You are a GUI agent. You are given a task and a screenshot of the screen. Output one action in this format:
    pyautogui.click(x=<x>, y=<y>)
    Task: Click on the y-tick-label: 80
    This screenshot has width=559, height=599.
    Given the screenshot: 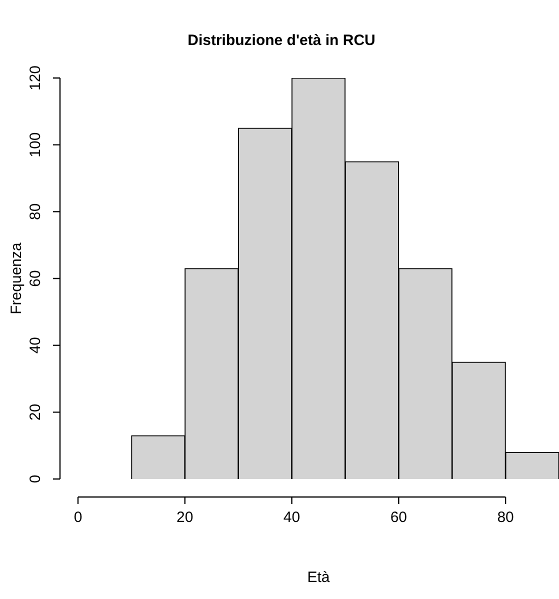 What is the action you would take?
    pyautogui.click(x=35, y=211)
    